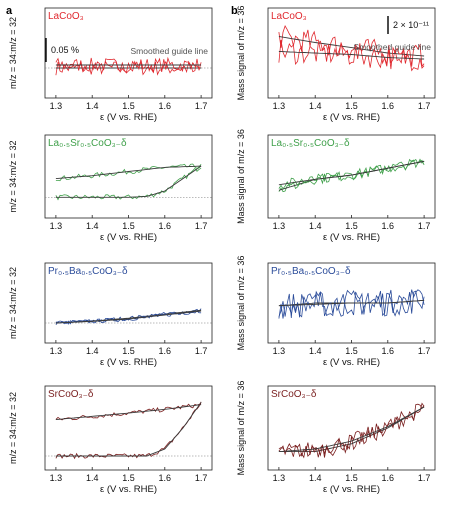  What do you see at coordinates (65, 50) in the screenshot?
I see `scale-bar-label: 0.05 %` at bounding box center [65, 50].